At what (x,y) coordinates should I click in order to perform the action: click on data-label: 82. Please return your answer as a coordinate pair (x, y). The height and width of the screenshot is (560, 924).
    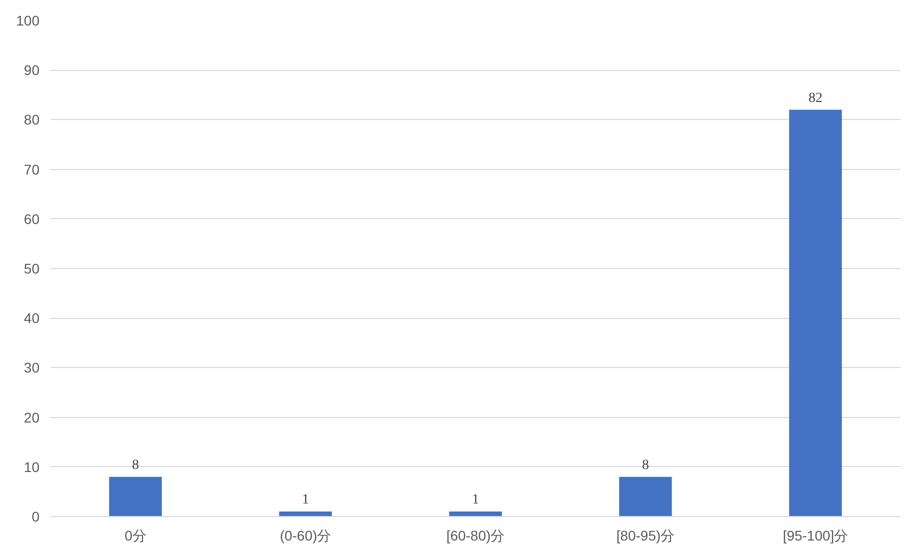
    Looking at the image, I should click on (815, 98).